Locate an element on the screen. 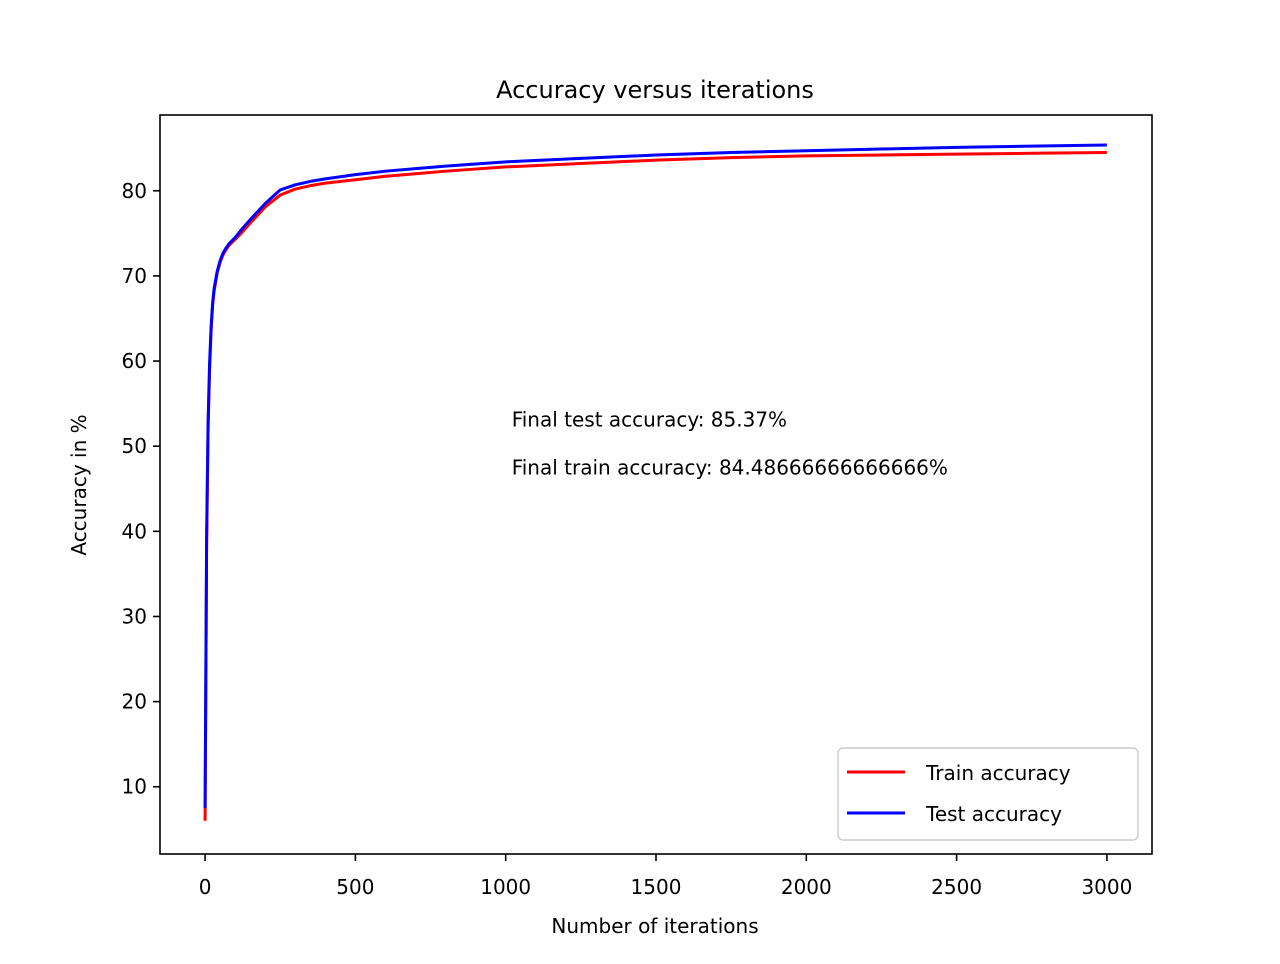  x-axis: 0 500 1000 1500 2000 2500 3000 is located at coordinates (665, 876).